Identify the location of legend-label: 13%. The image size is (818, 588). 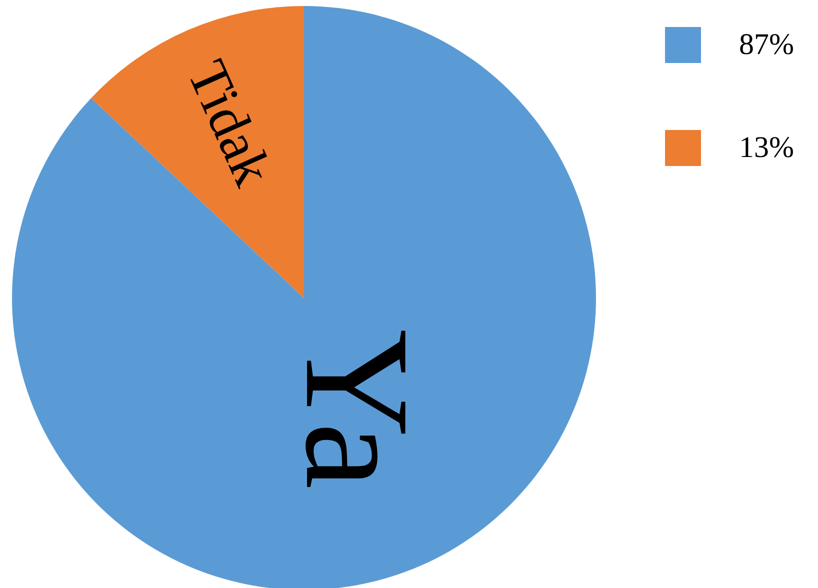
(766, 147).